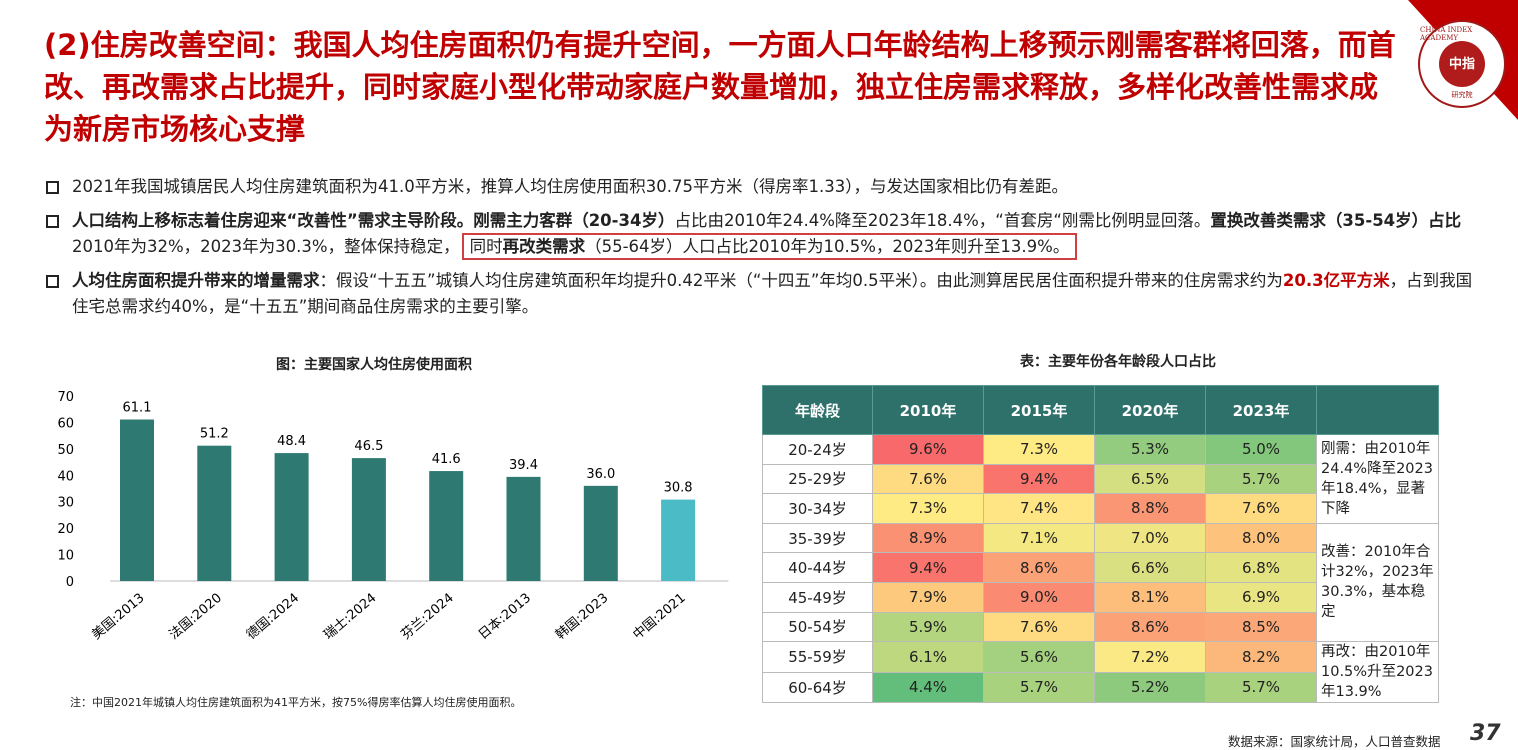 The width and height of the screenshot is (1518, 750). What do you see at coordinates (817, 449) in the screenshot?
I see `age-cell: 20-24岁` at bounding box center [817, 449].